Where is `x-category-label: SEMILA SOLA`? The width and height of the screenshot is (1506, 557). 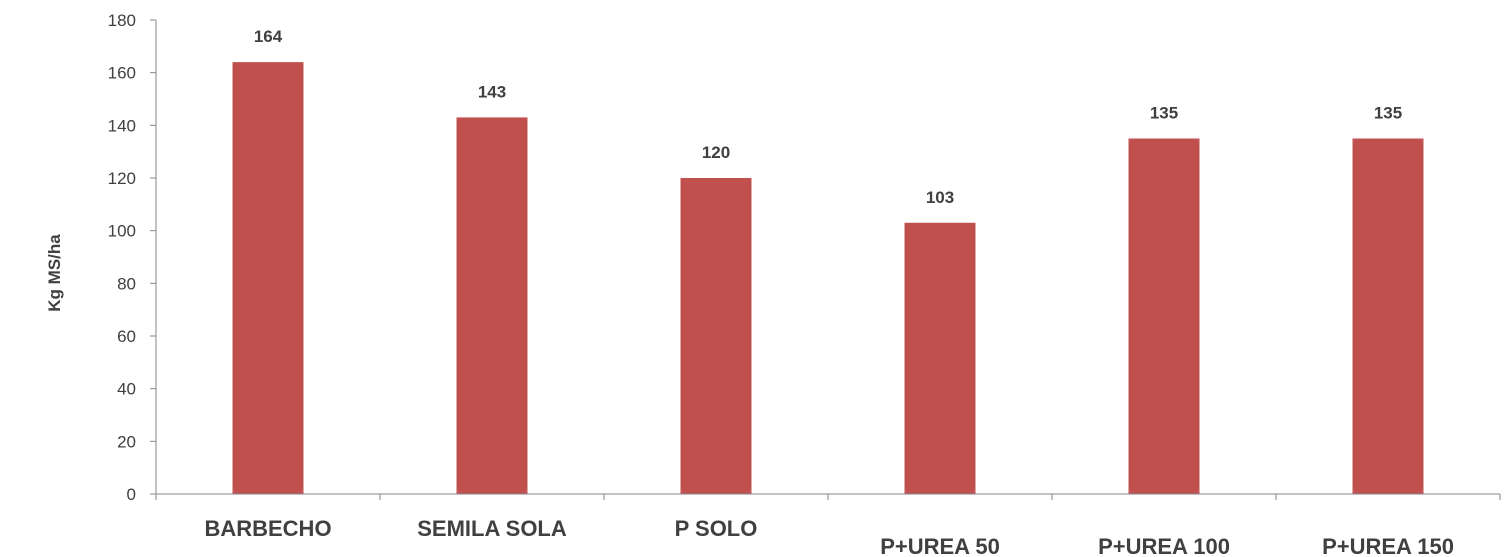 x-category-label: SEMILA SOLA is located at coordinates (492, 528).